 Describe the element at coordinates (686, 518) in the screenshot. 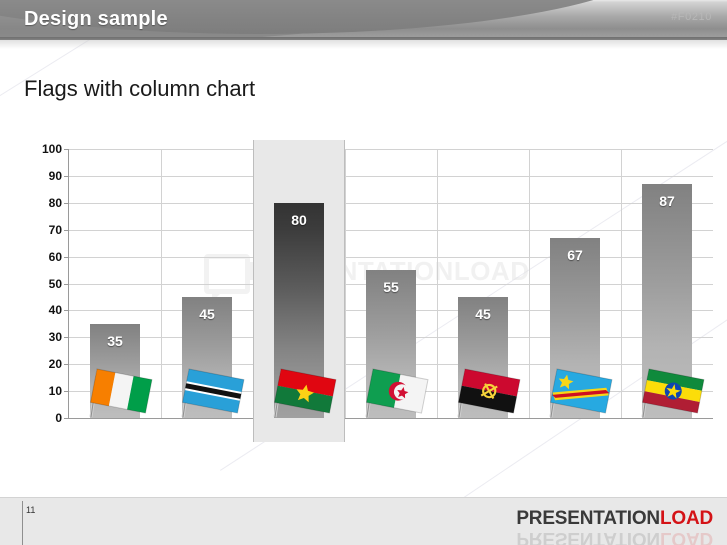

I see `logo-part-load: LOAD` at that location.